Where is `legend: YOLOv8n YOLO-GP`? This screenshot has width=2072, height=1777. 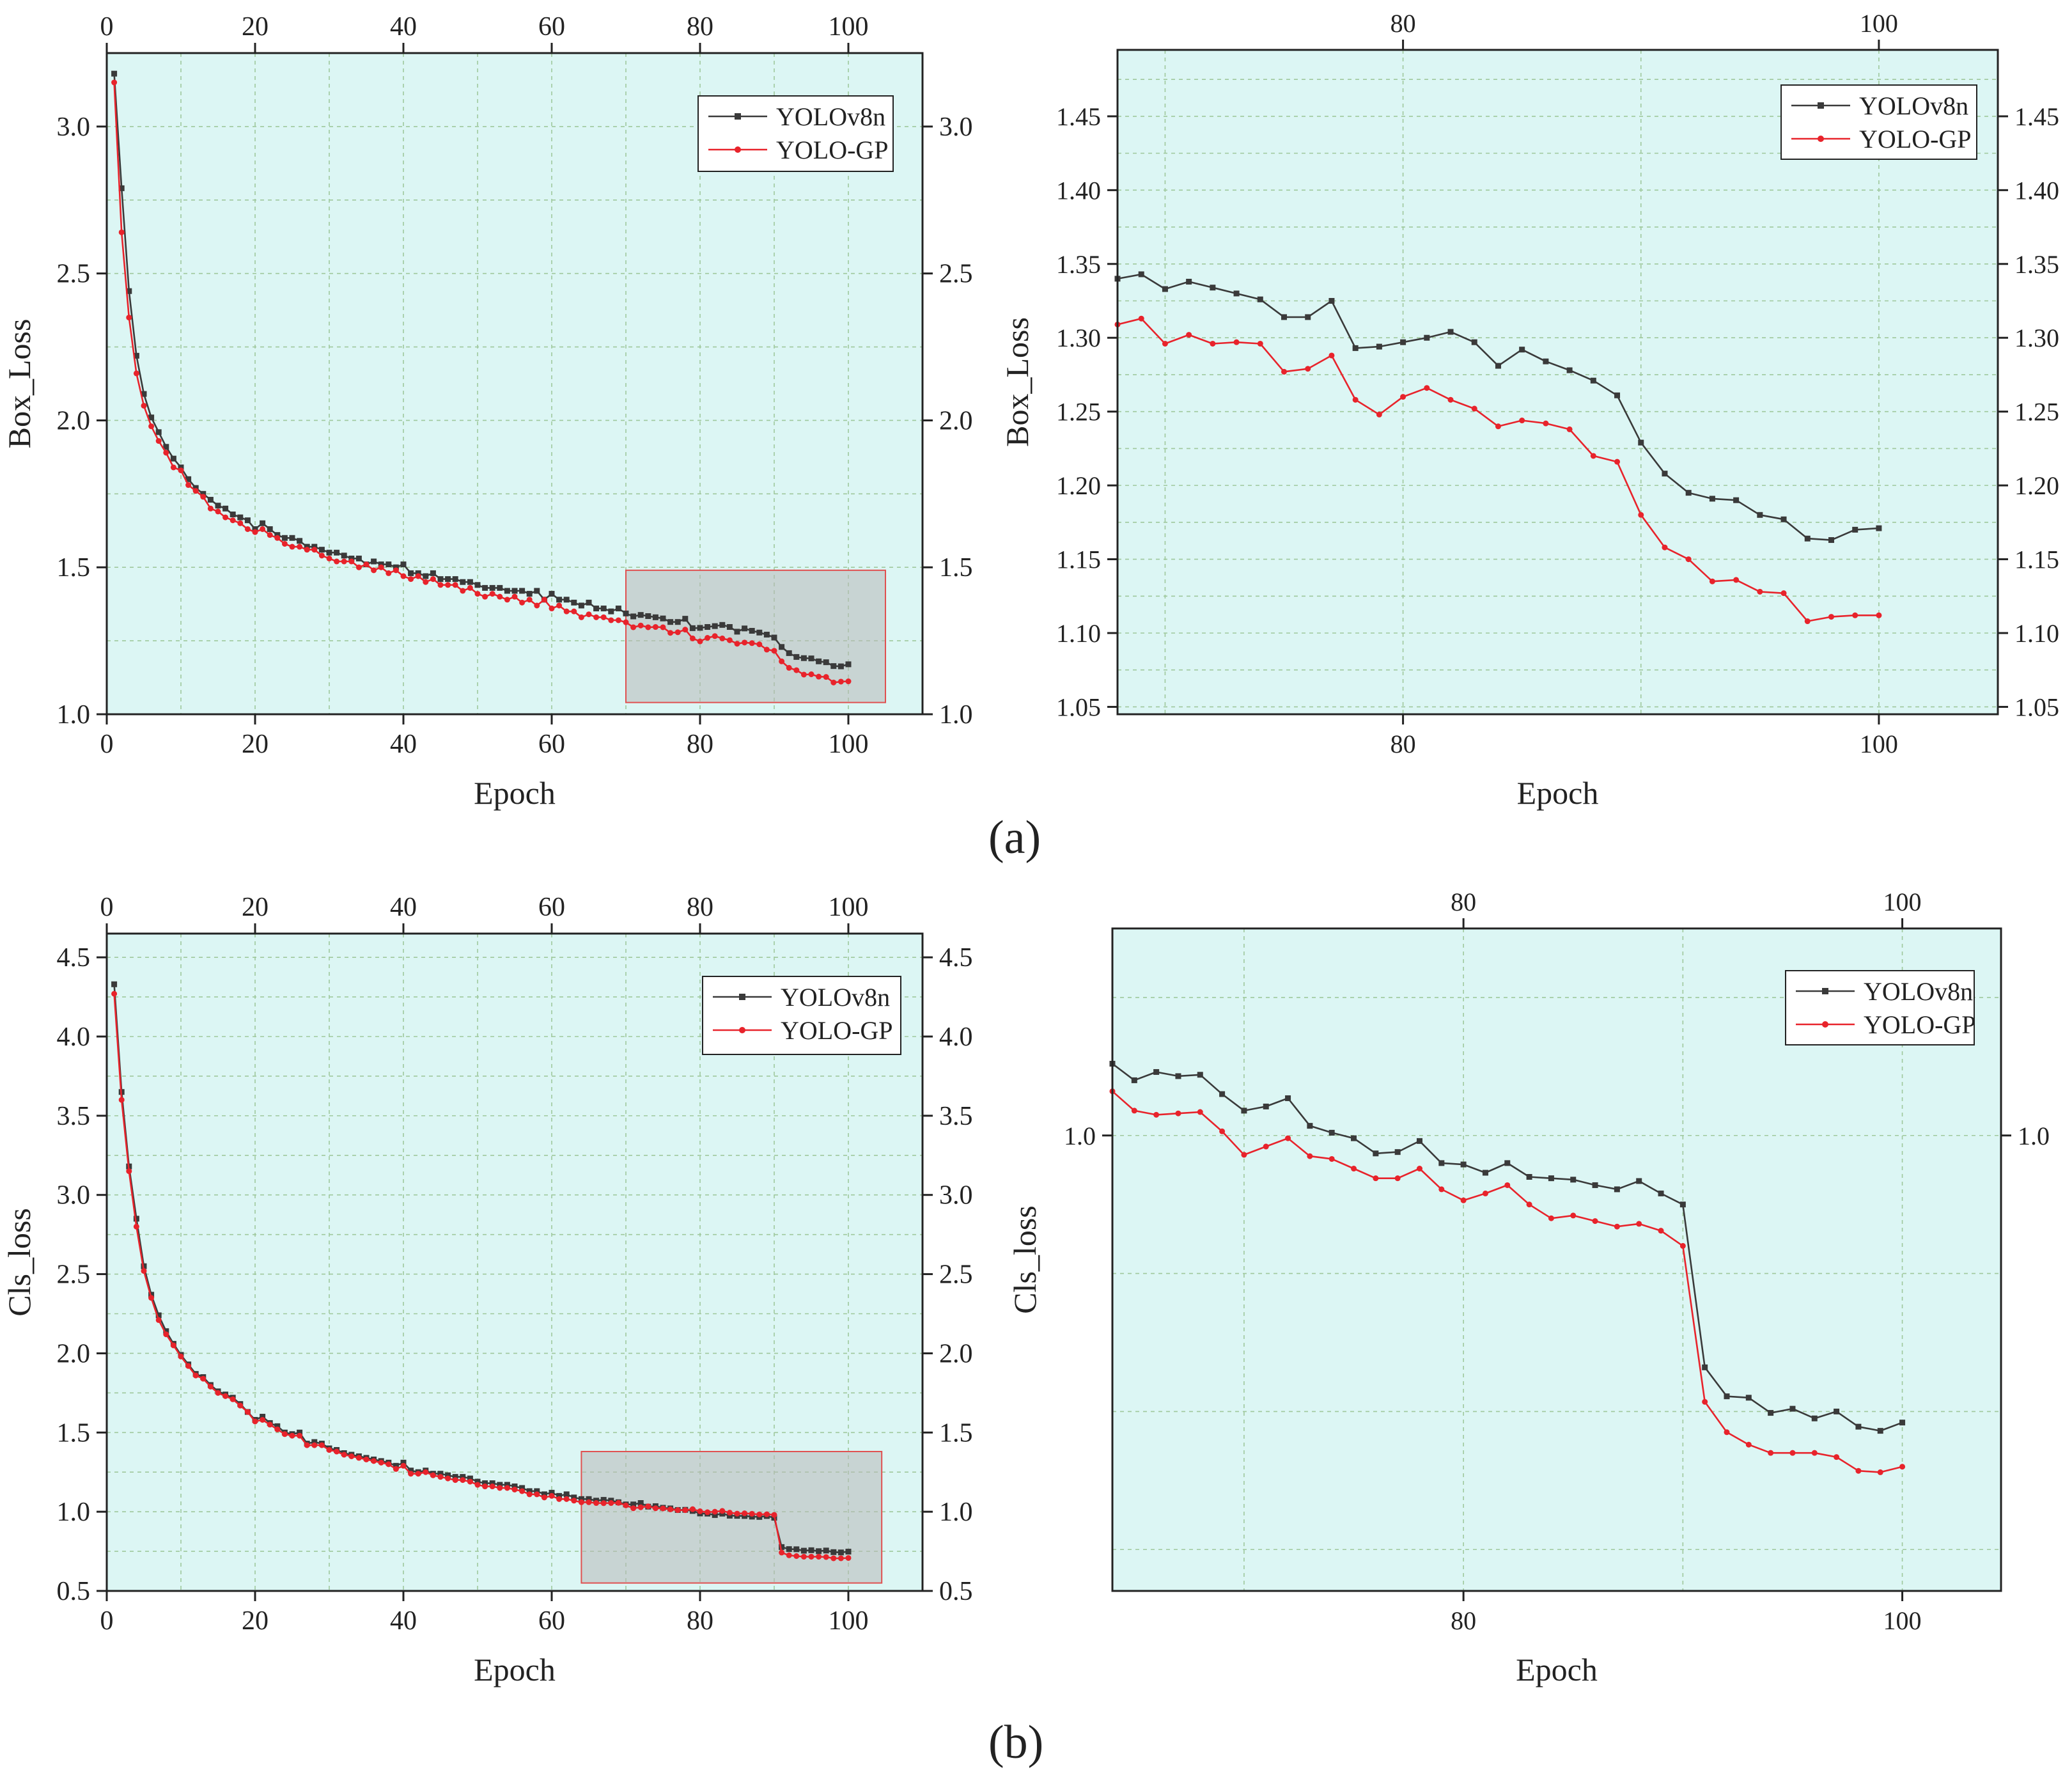
legend: YOLOv8n YOLO-GP is located at coordinates (1878, 122).